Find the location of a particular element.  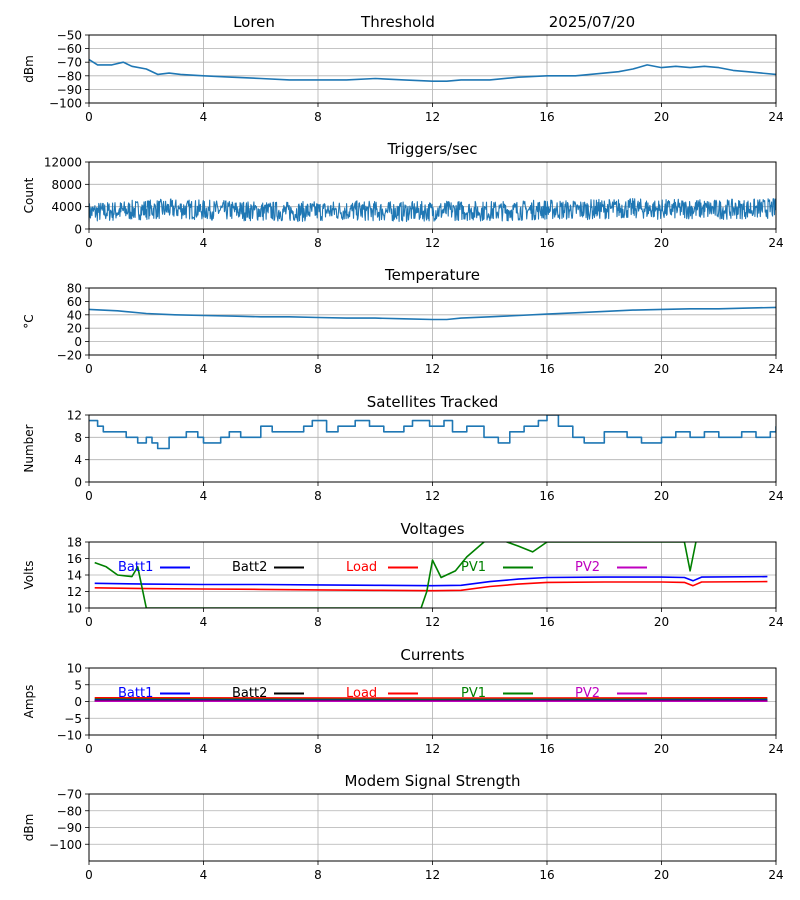

y-tick-label: −90 is located at coordinates (69, 90).